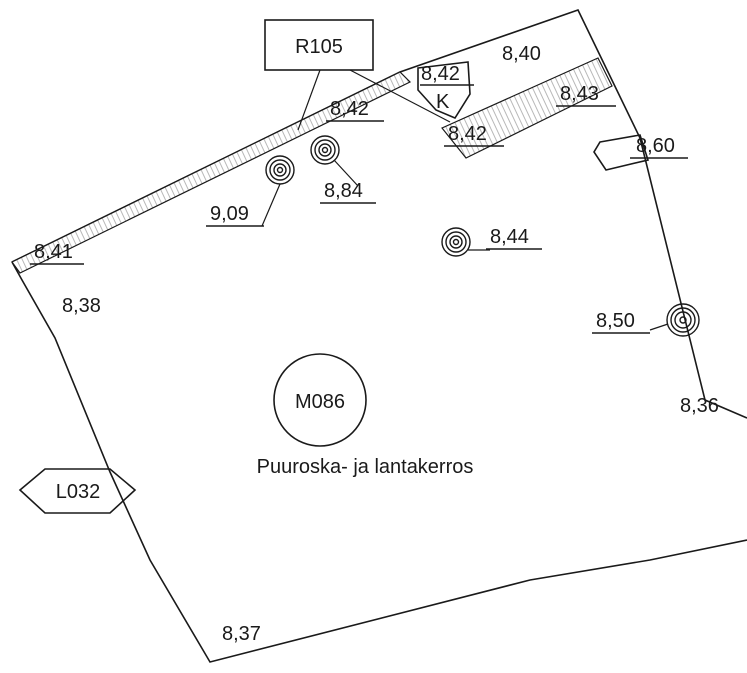  Describe the element at coordinates (440, 74) in the screenshot. I see `elevation-842-top: 8,42` at that location.